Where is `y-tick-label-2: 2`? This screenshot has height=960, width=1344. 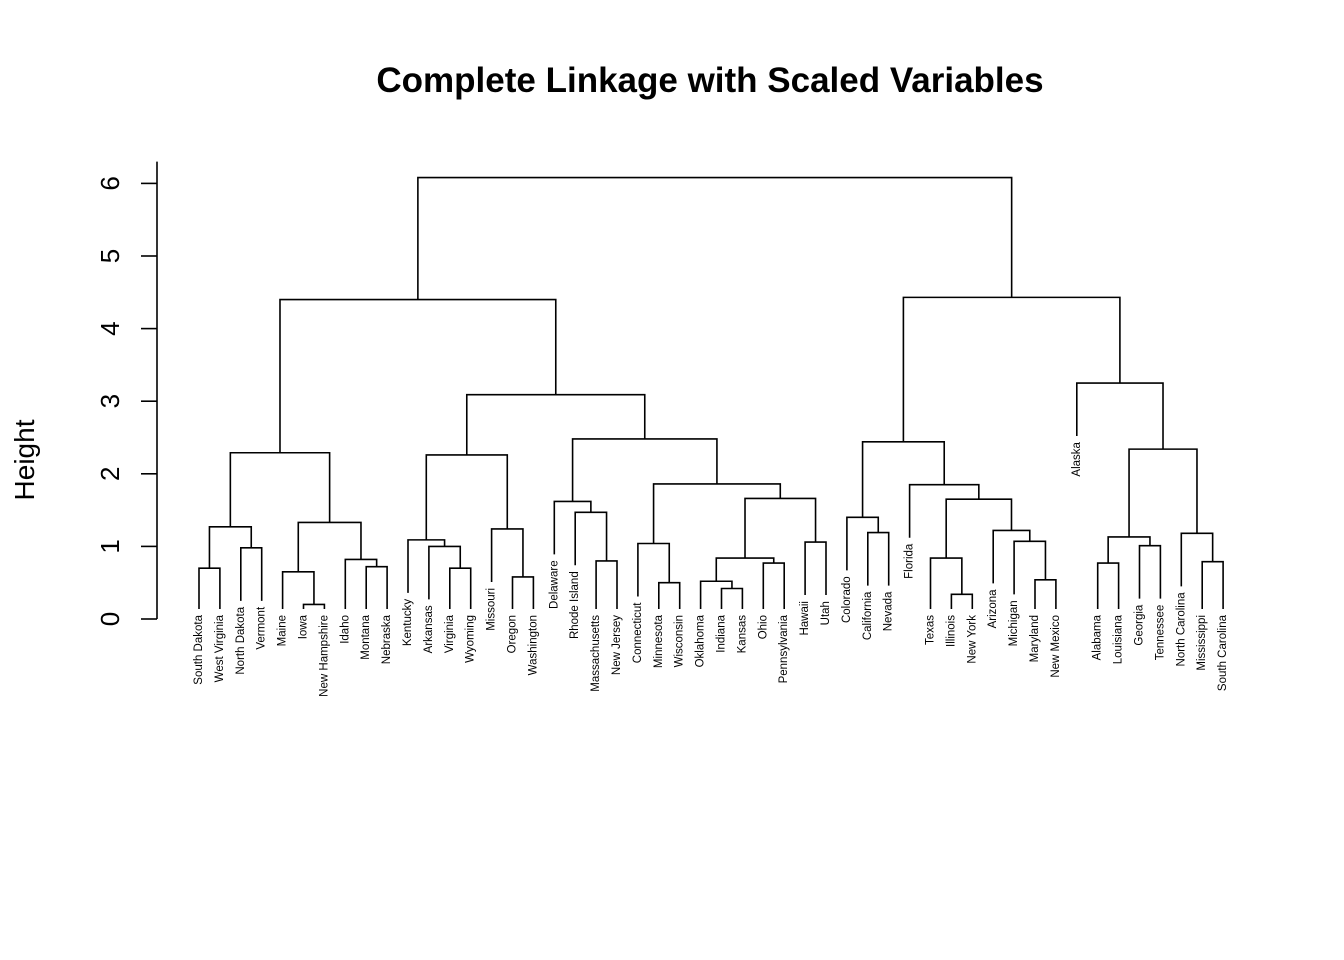 y-tick-label-2: 2 is located at coordinates (110, 474).